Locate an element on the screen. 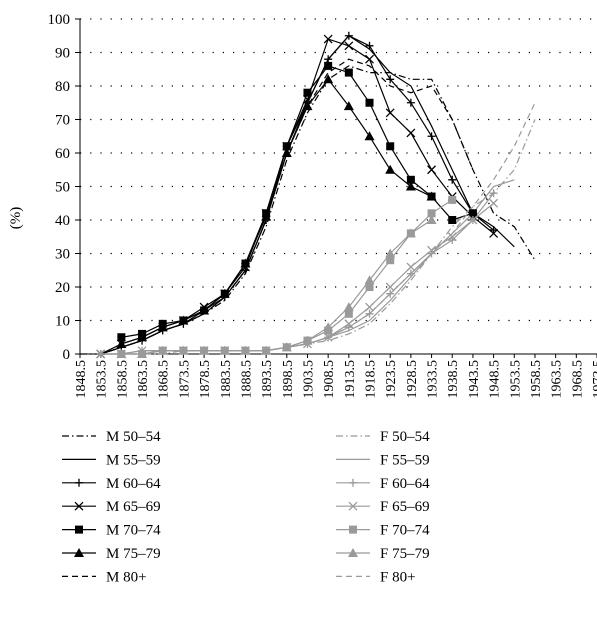 The height and width of the screenshot is (624, 597). x-tick-label: 1893.5 is located at coordinates (267, 379).